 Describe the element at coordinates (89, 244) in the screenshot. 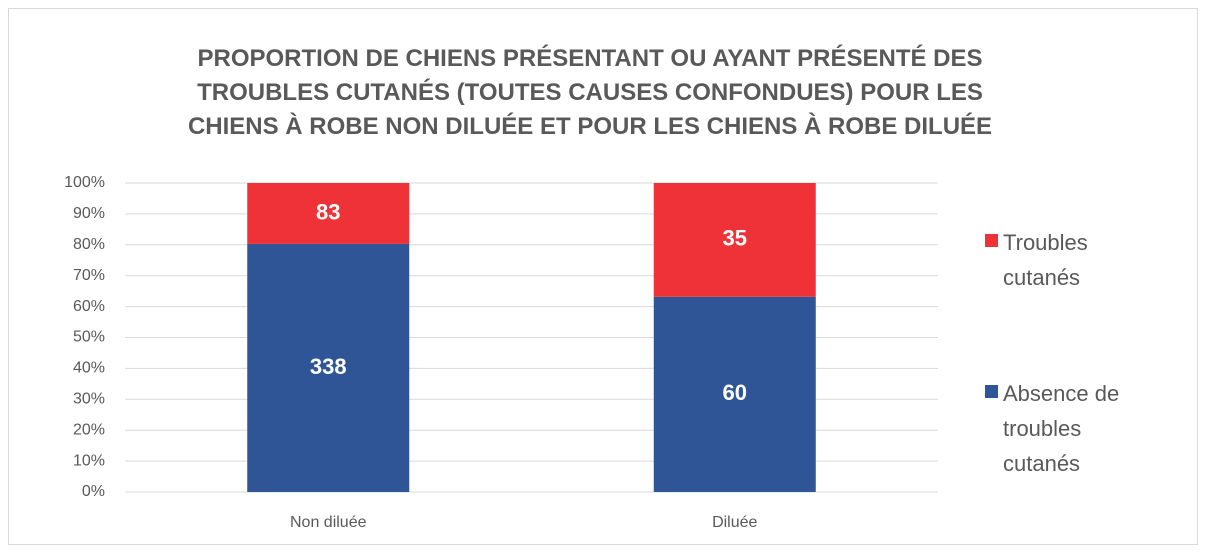

I see `y-tick-label: 80%` at that location.